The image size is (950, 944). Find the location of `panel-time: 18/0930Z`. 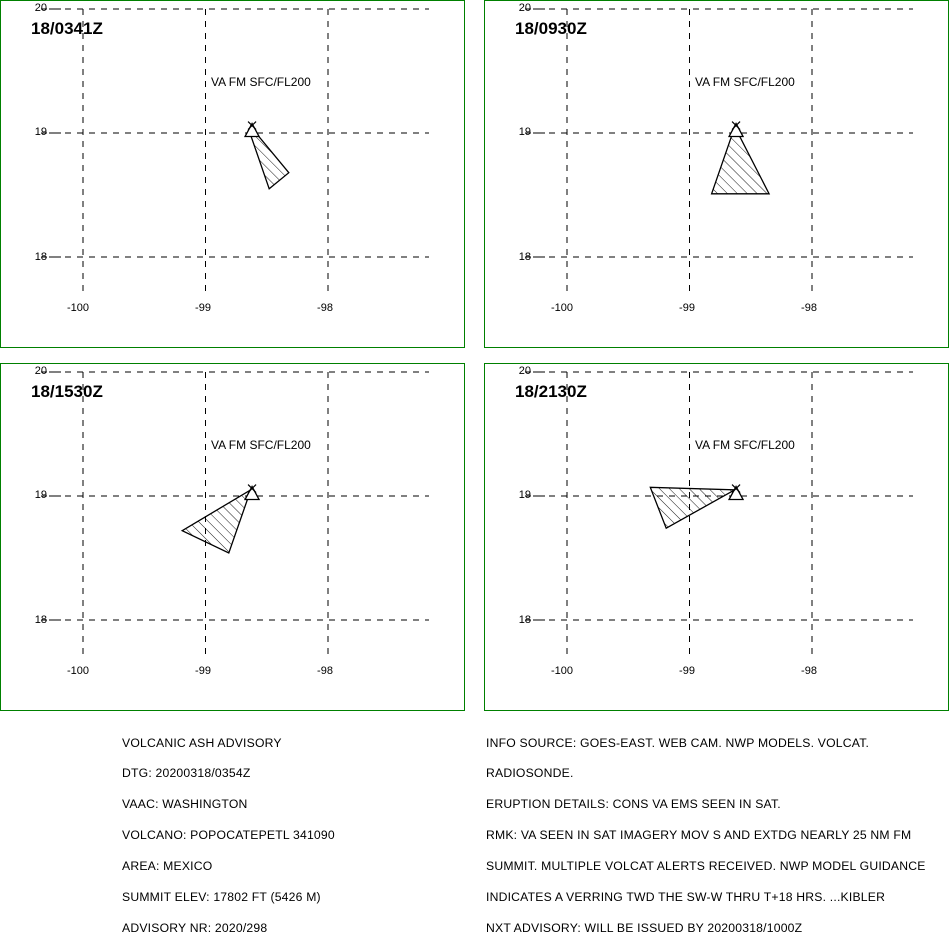

panel-time: 18/0930Z is located at coordinates (551, 28).